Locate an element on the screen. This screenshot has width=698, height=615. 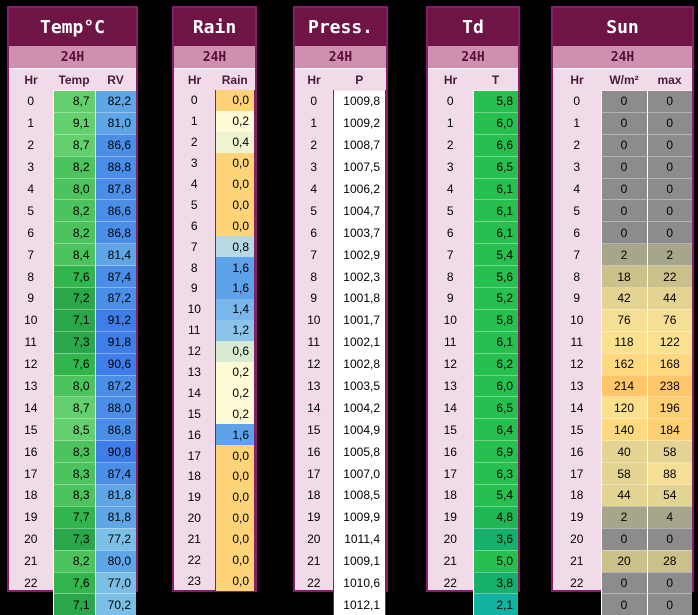
hour-cell: 19 is located at coordinates (577, 517).